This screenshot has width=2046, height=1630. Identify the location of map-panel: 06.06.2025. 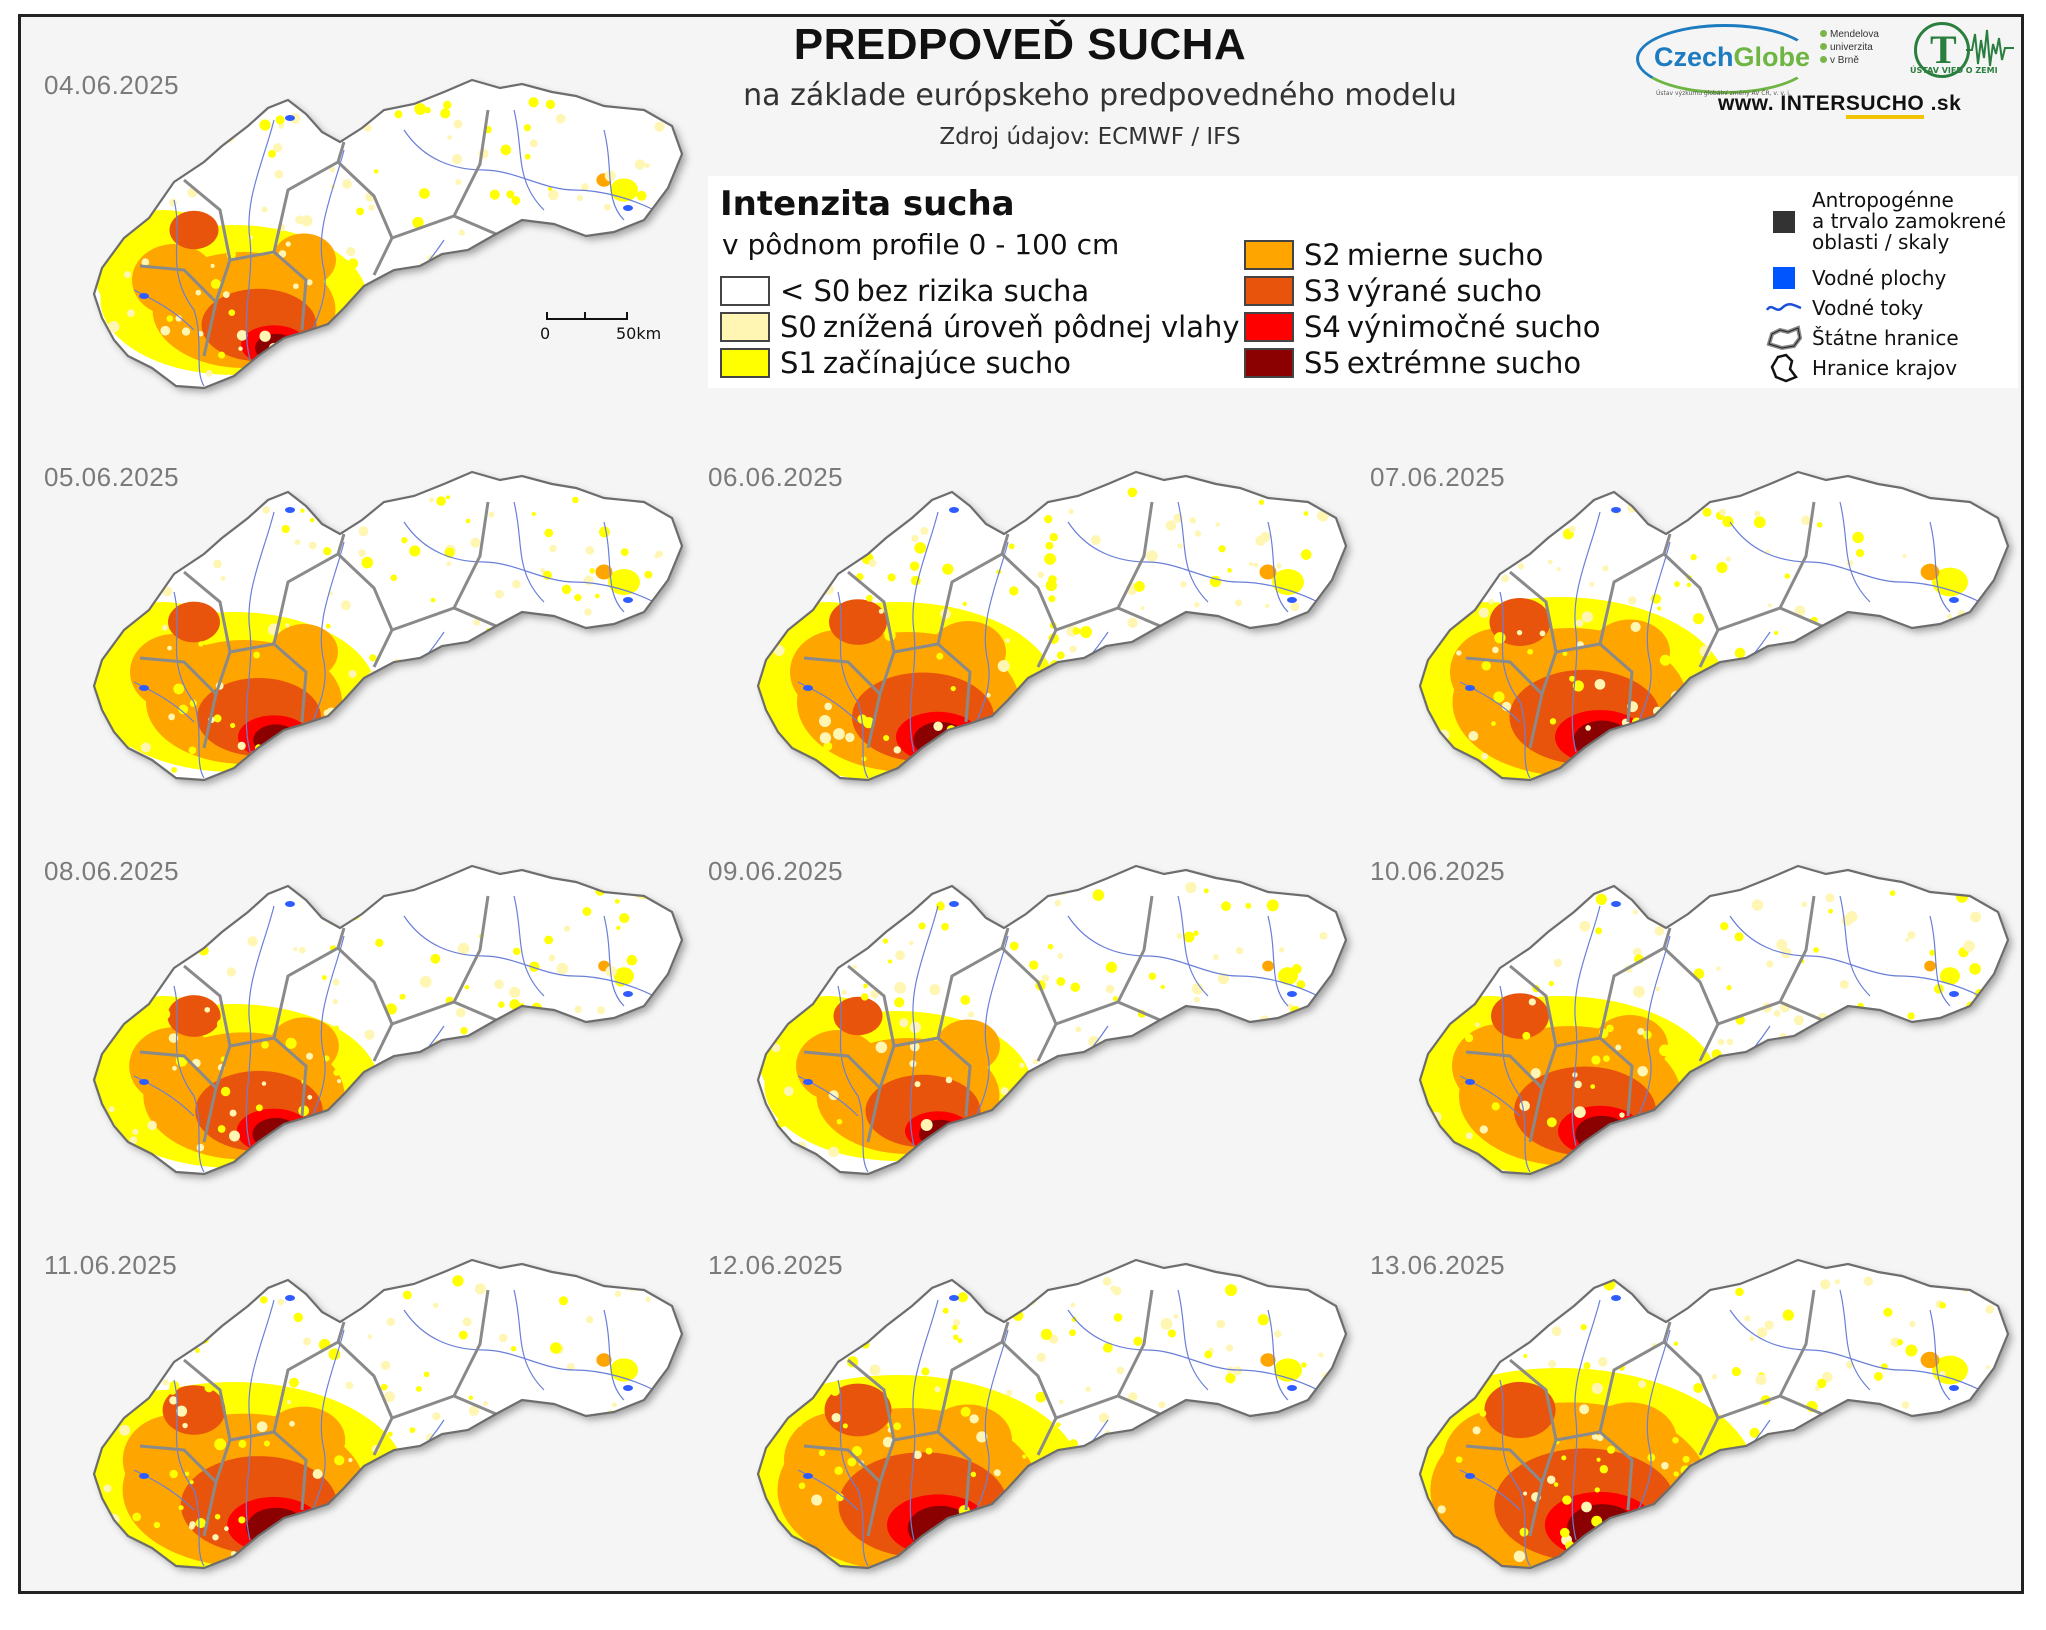
(1033, 652).